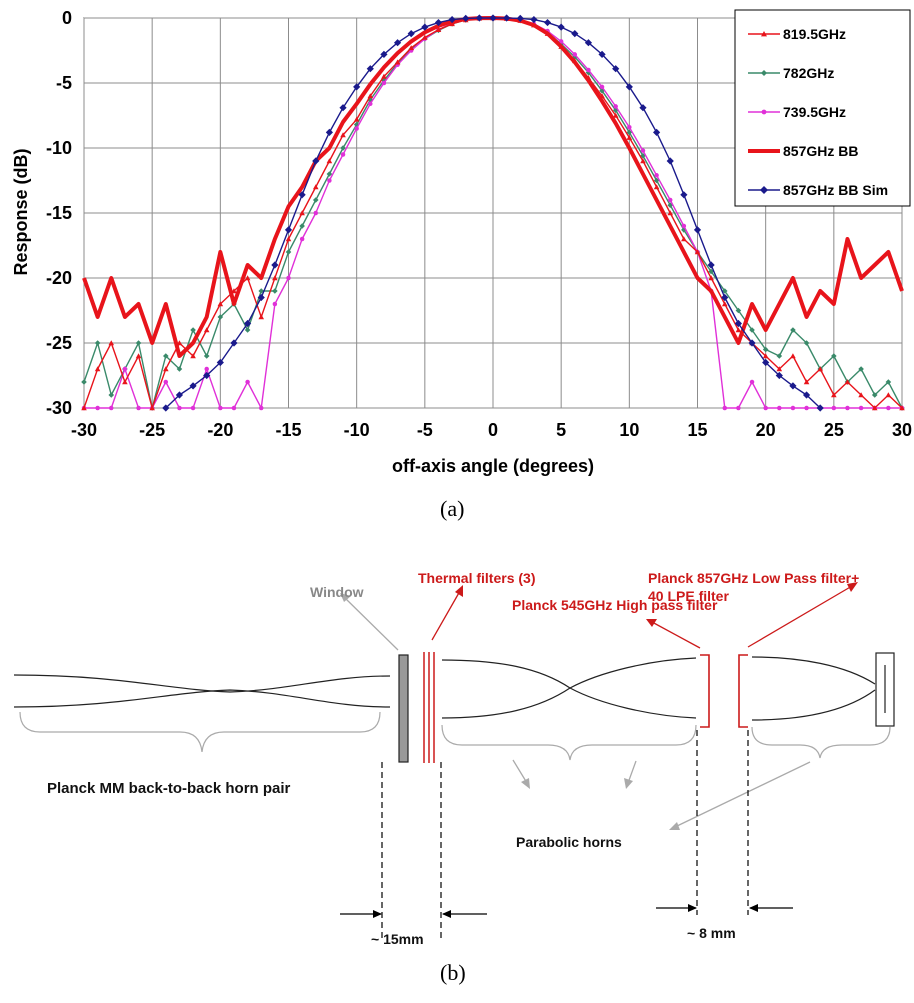  What do you see at coordinates (491, 430) in the screenshot?
I see `x-tick-labels: -30 -25 -20 -15 -10 -5 0 5 10 15 20 25 30` at bounding box center [491, 430].